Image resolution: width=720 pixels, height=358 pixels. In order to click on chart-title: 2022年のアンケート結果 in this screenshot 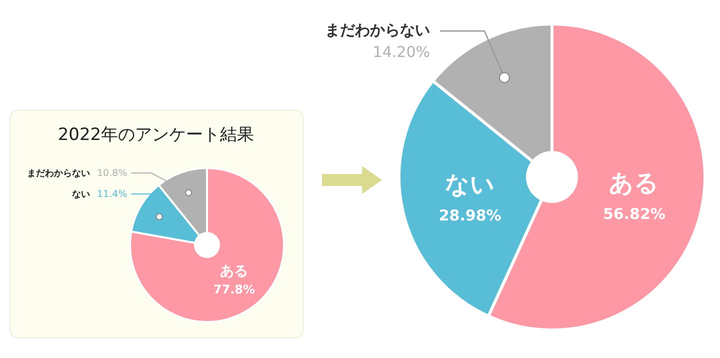, I will do `click(156, 135)`.